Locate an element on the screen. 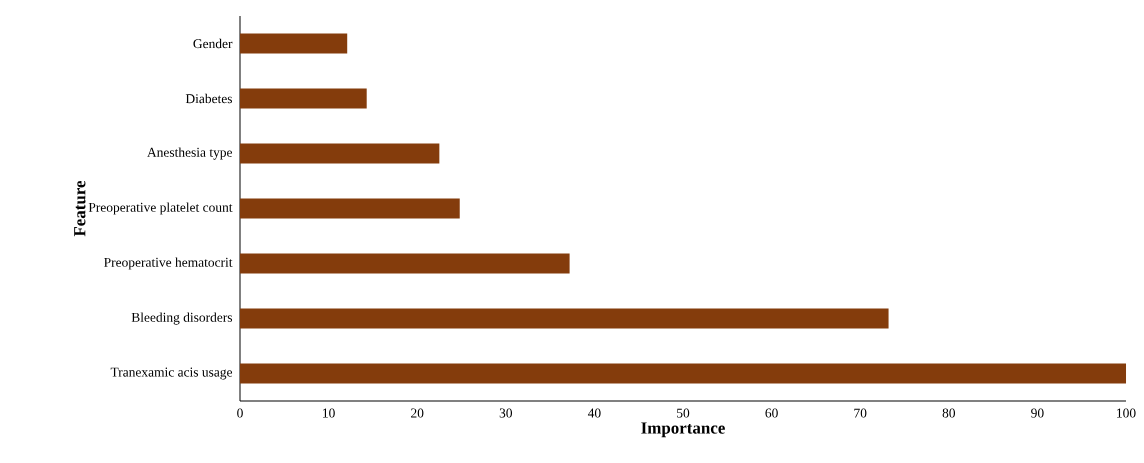 The height and width of the screenshot is (463, 1144). y-tick-label: Bleeding disorders is located at coordinates (182, 318).